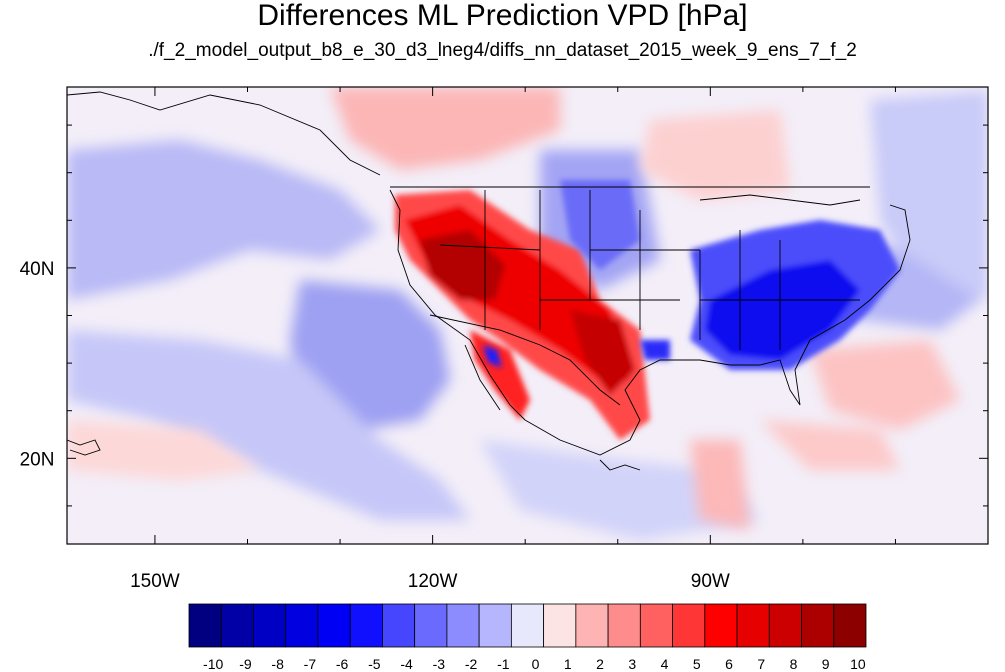  I want to click on colorbar-labels: -10 -9 -8 -7 -6 -5 -4 -3 -2 -1 0 1 2 3 4 5 6 7 8 9 10, so click(534, 664).